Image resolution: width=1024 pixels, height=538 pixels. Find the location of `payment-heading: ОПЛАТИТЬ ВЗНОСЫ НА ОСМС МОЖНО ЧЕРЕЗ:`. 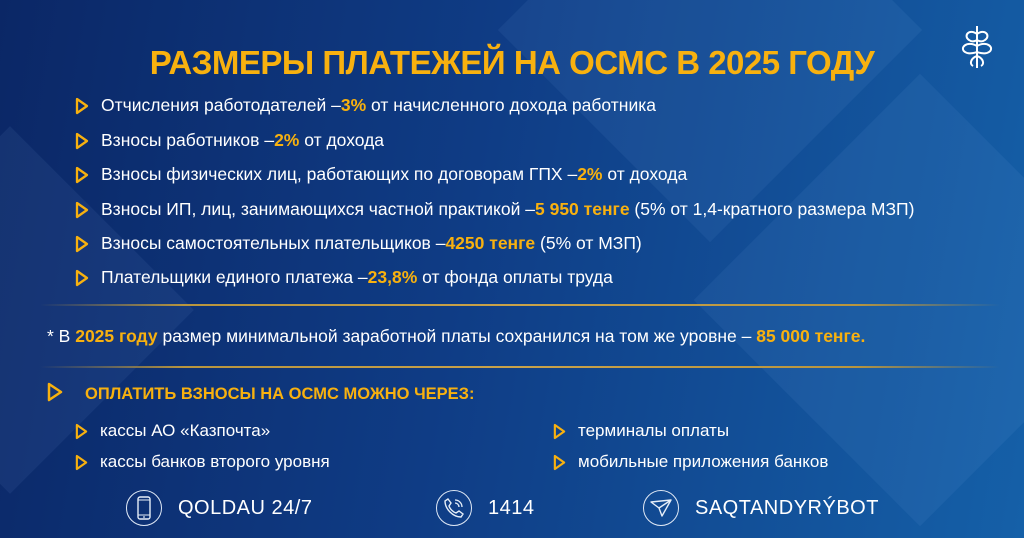

payment-heading: ОПЛАТИТЬ ВЗНОСЫ НА ОСМС МОЖНО ЧЕРЕЗ: is located at coordinates (261, 394).